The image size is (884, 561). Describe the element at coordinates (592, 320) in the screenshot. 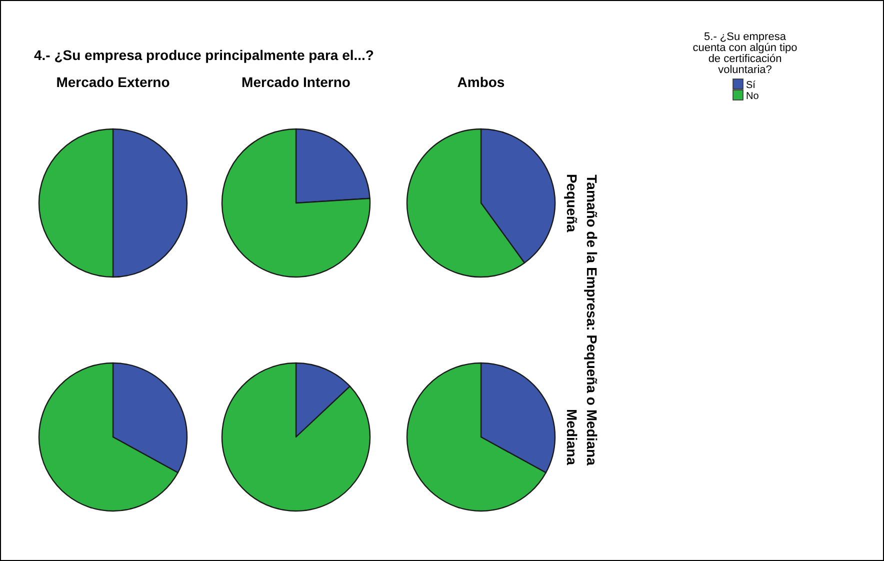

I see `text: Tamaño de la Empresa: Pequeña o Mediana` at that location.